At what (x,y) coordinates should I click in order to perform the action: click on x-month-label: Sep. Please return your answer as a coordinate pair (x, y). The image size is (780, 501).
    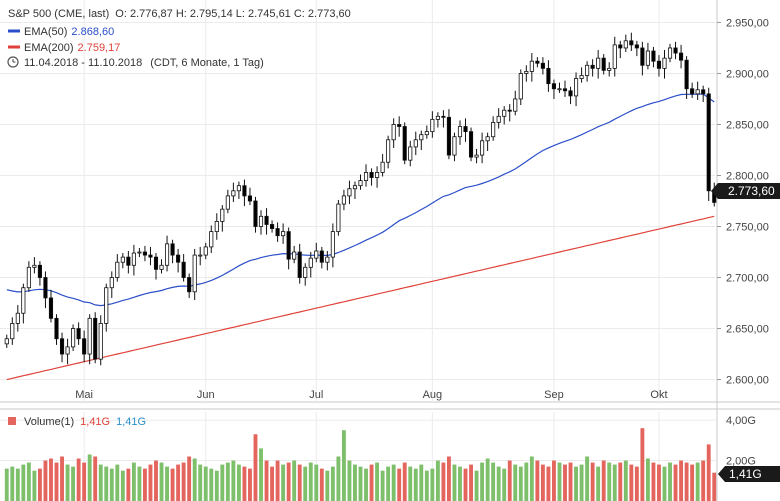
    Looking at the image, I should click on (554, 395).